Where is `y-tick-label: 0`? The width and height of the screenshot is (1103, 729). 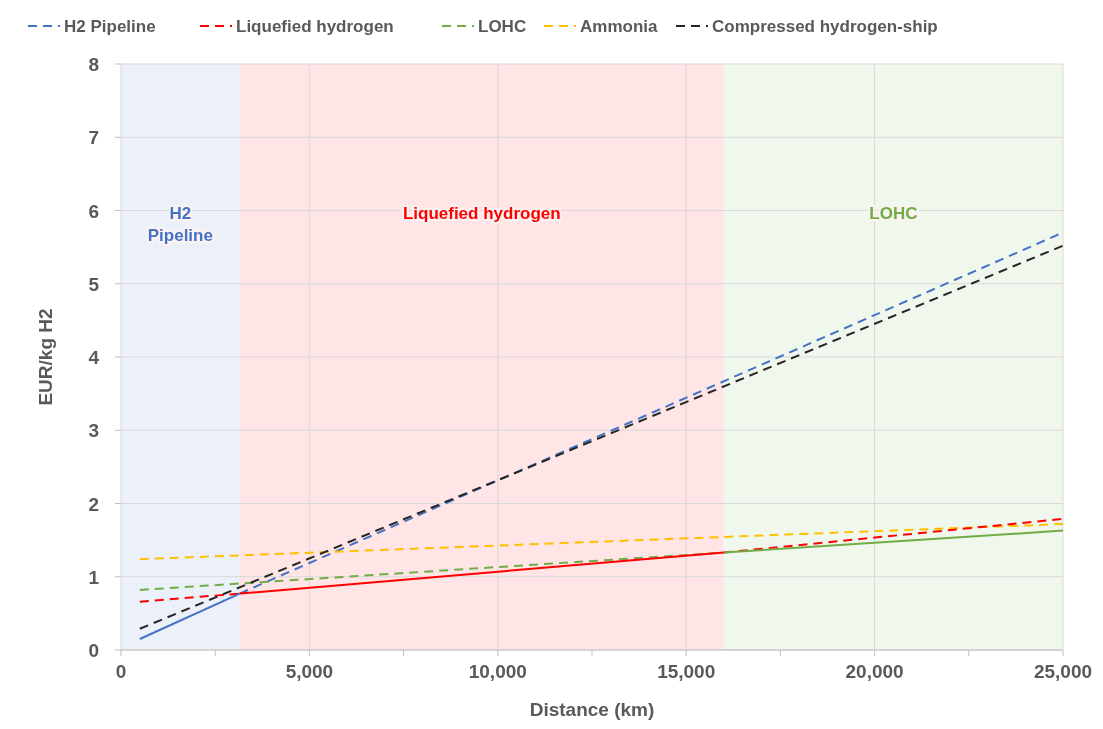 y-tick-label: 0 is located at coordinates (93, 650).